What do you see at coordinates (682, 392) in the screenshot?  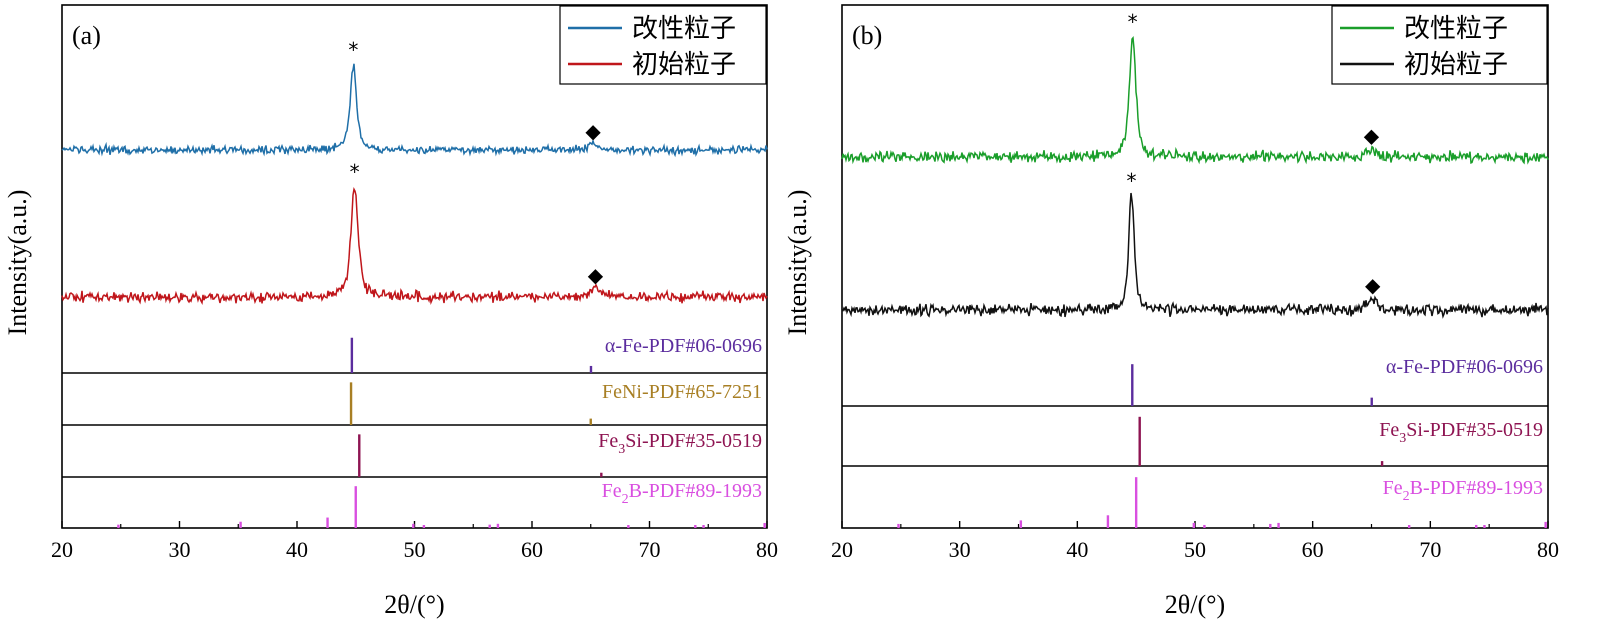 I see `reference-label: FeNi-PDF#65-7251` at bounding box center [682, 392].